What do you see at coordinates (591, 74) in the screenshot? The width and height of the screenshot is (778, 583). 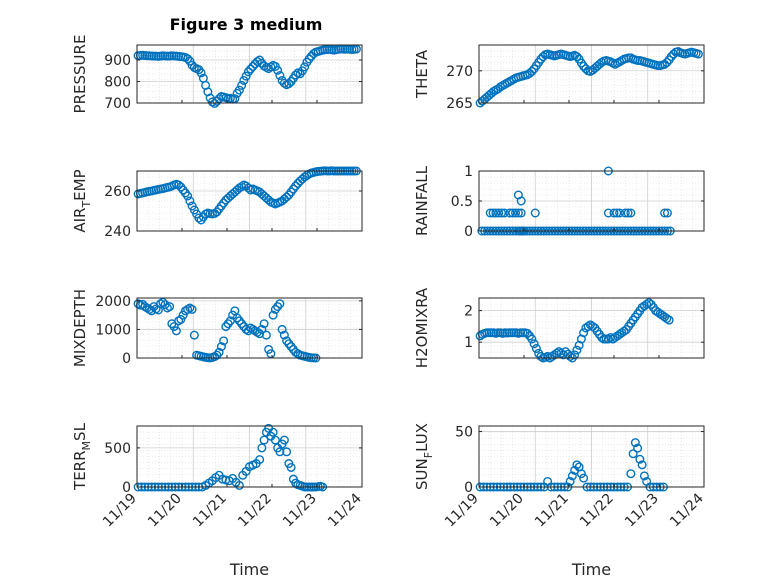 I see `theta-axes-box` at bounding box center [591, 74].